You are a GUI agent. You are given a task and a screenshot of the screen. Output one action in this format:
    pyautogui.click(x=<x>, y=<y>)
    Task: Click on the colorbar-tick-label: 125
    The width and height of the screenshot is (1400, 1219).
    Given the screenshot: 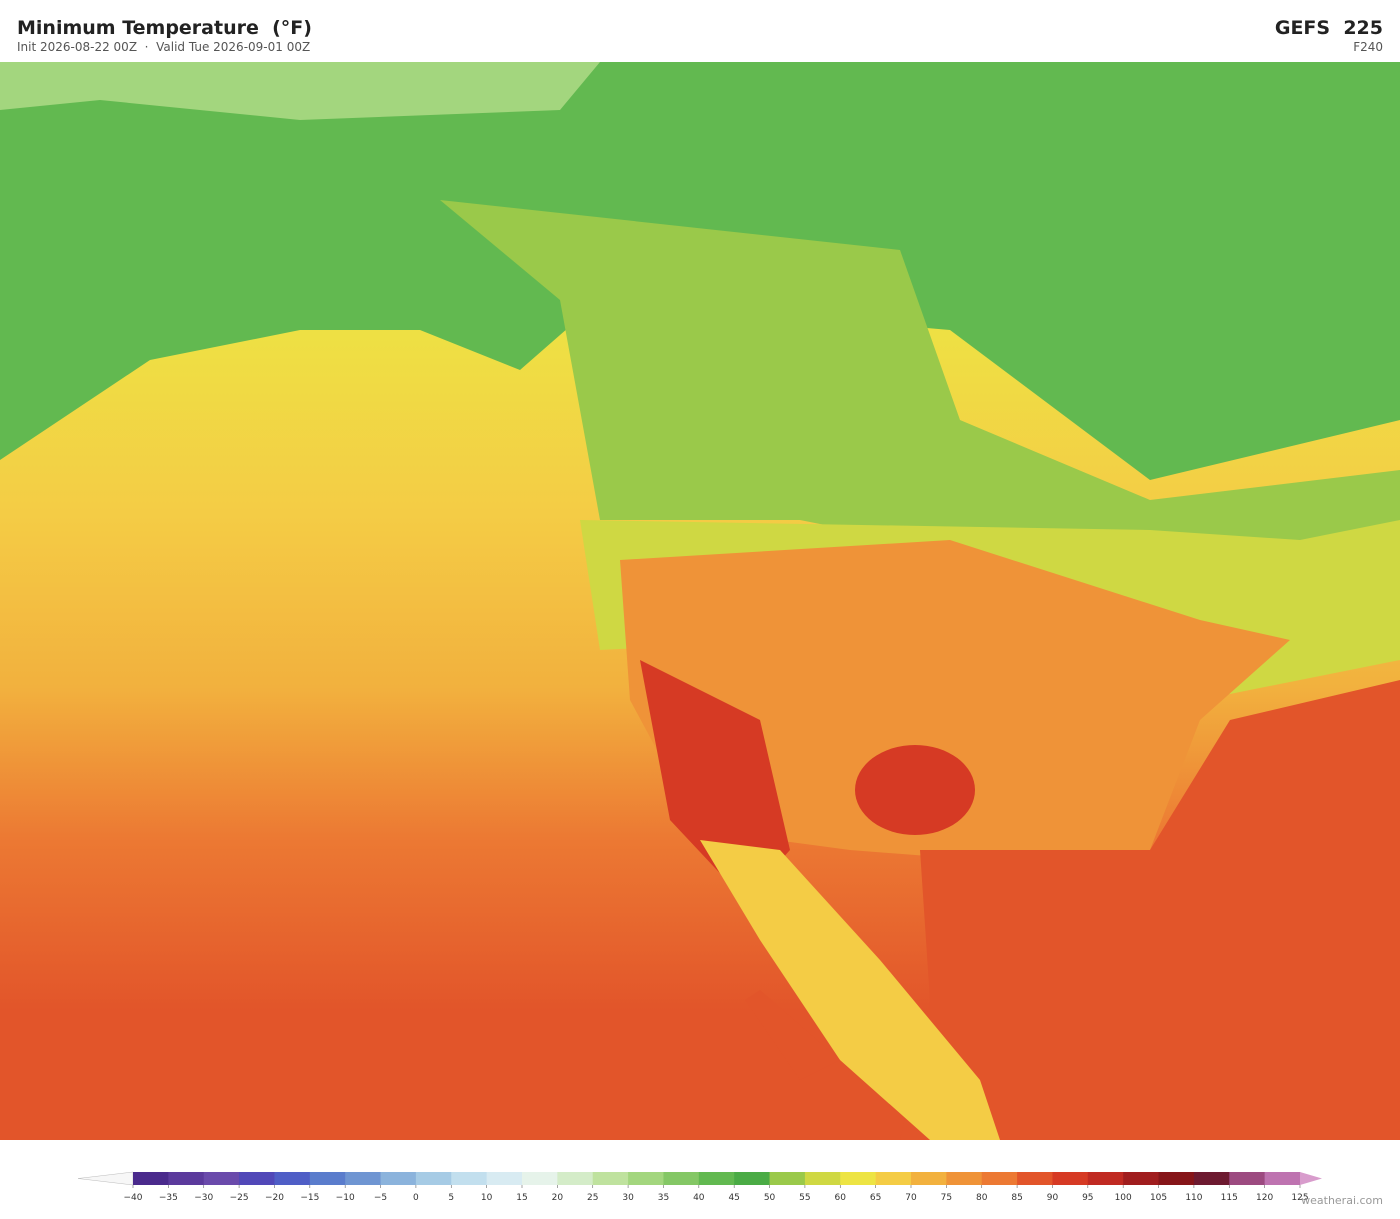 What is the action you would take?
    pyautogui.click(x=1299, y=1198)
    